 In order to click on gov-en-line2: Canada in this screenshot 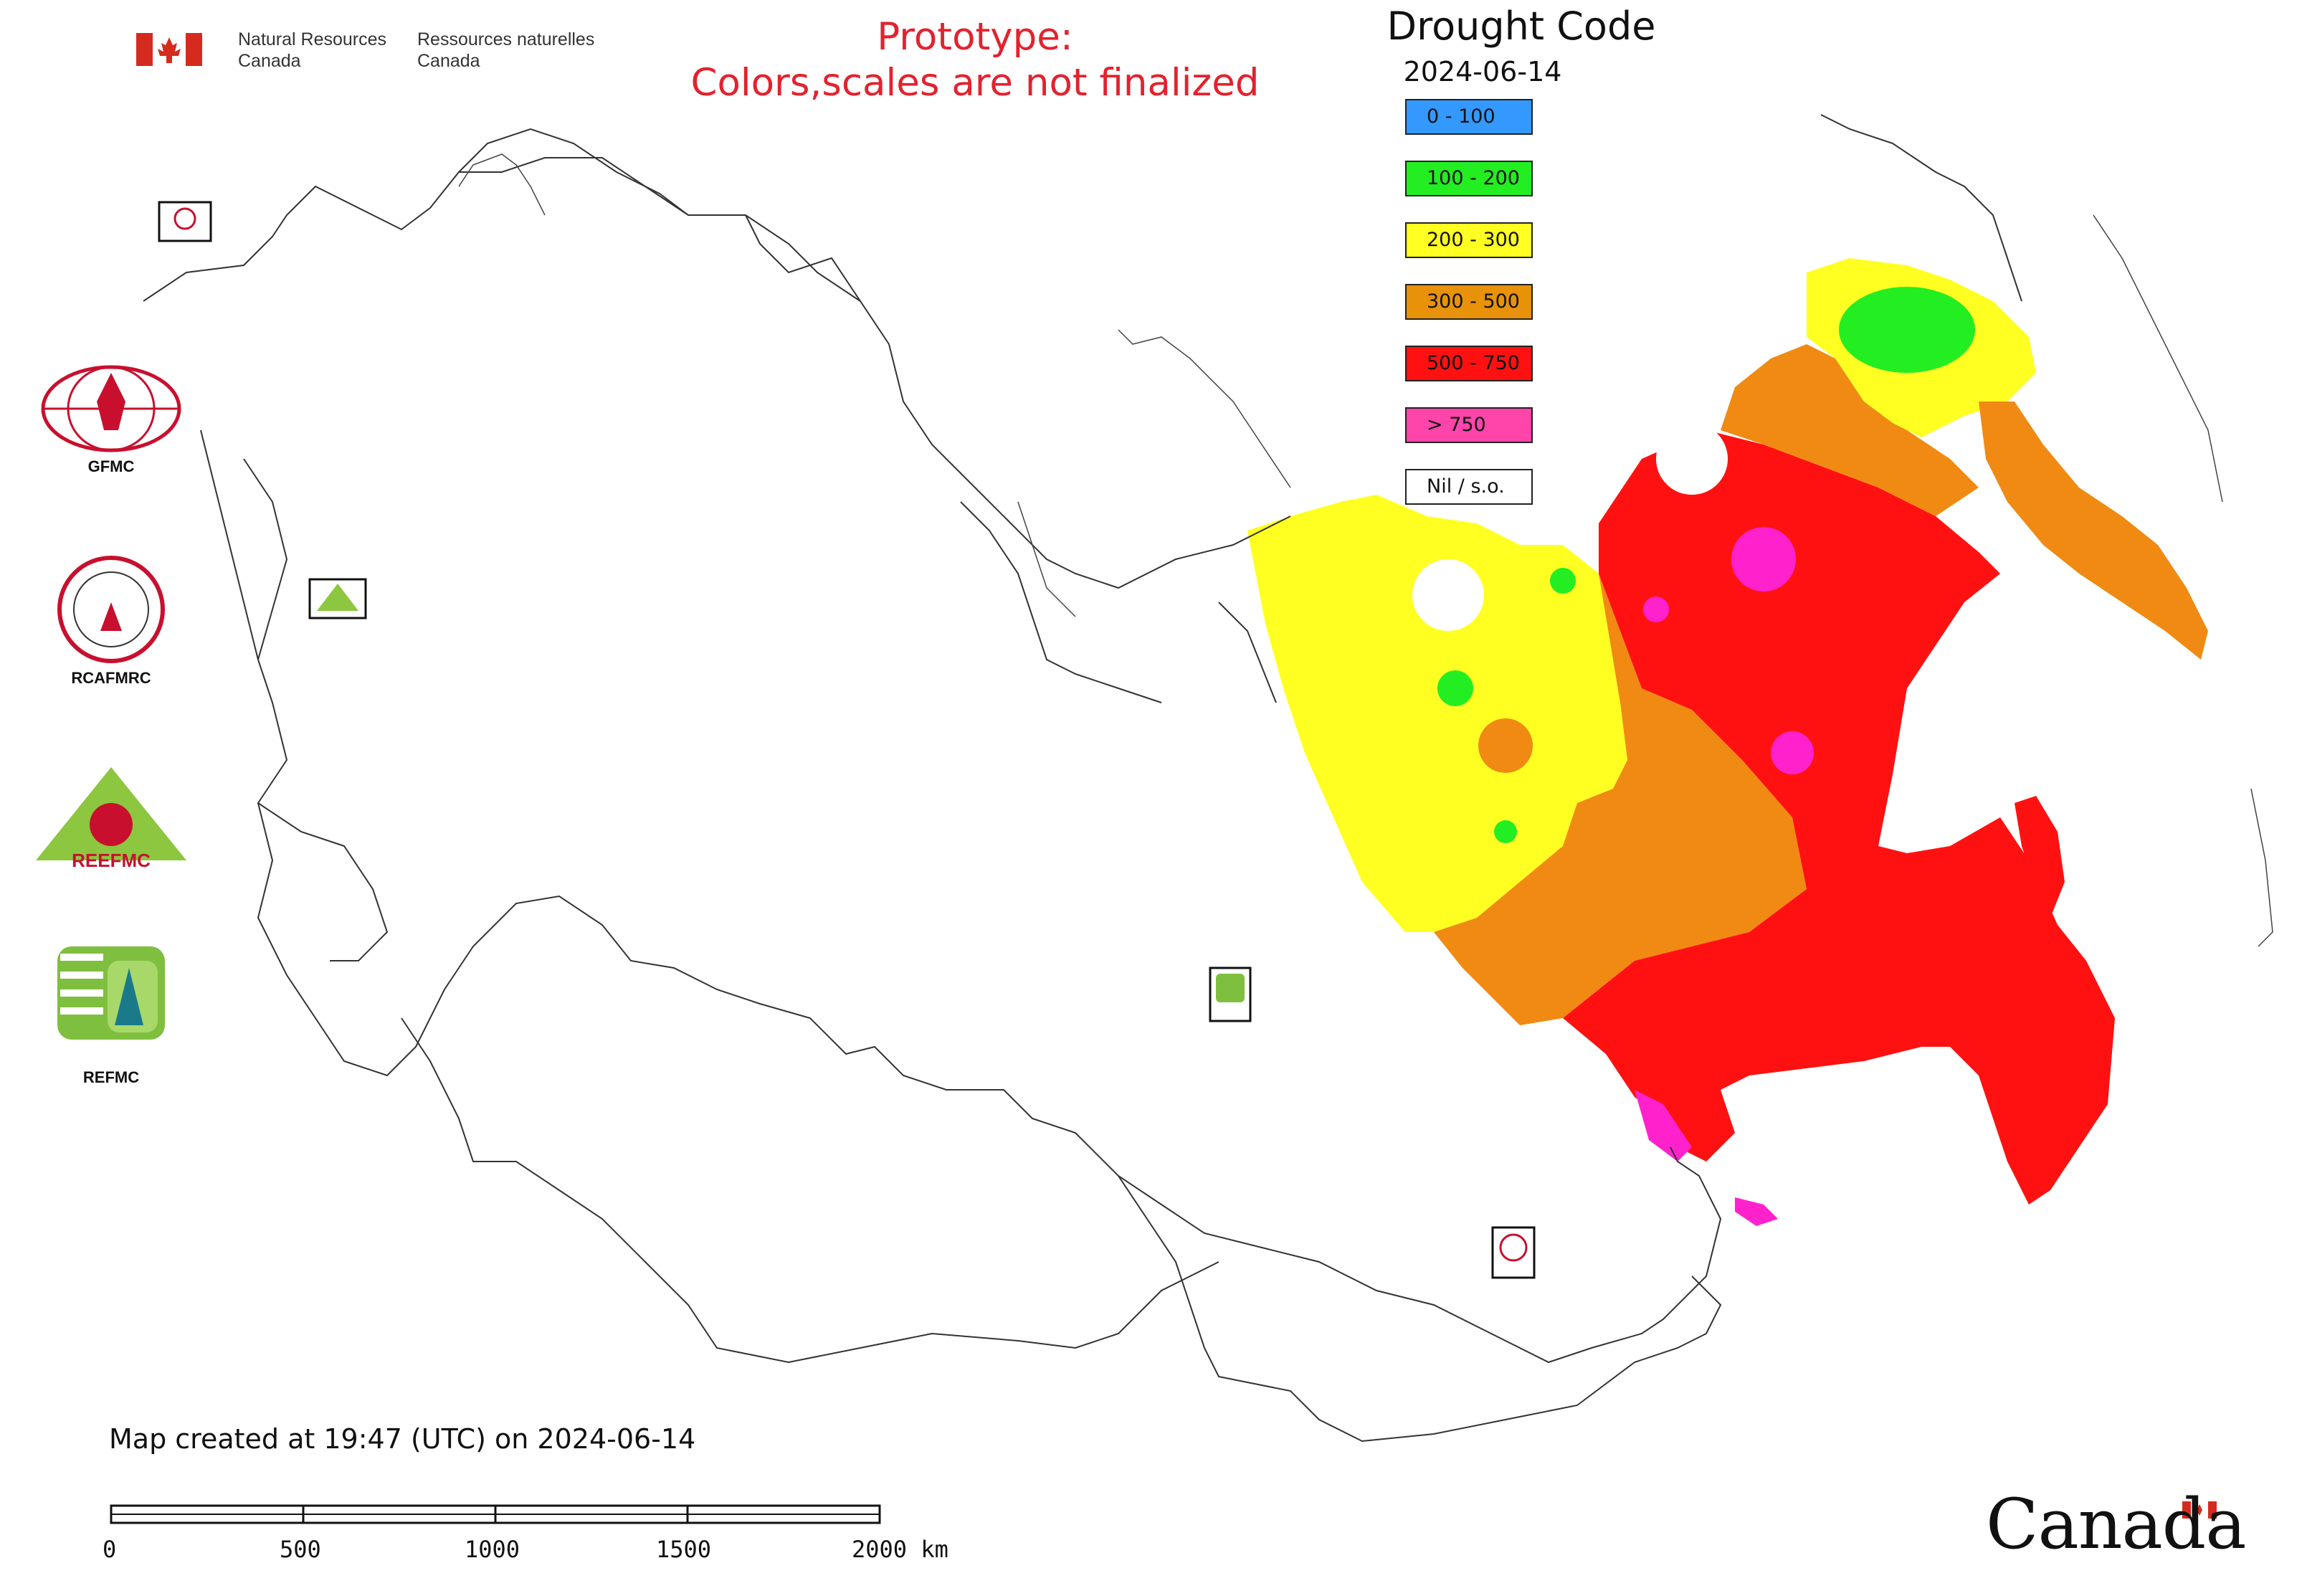, I will do `click(269, 61)`.